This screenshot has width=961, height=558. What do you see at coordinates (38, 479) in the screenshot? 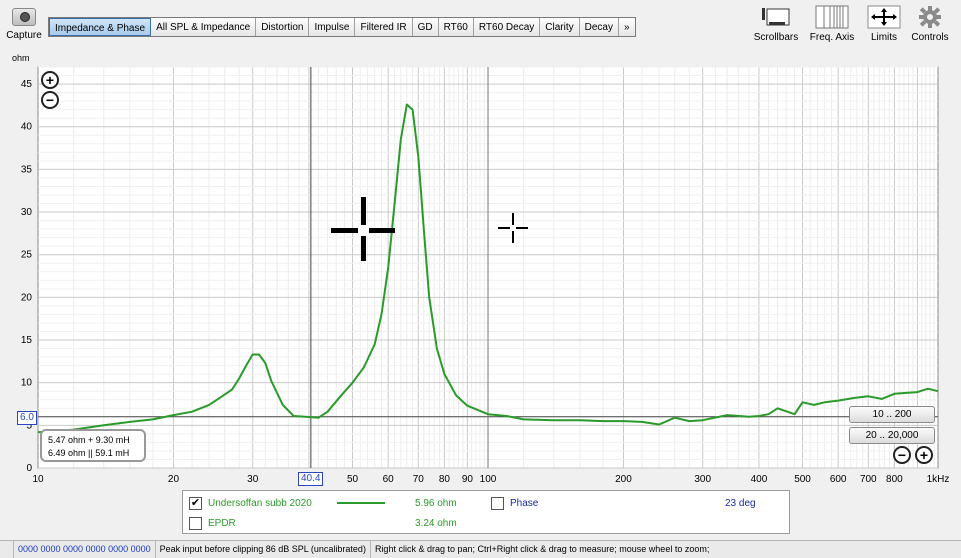
I see `x-tick-label: 10` at bounding box center [38, 479].